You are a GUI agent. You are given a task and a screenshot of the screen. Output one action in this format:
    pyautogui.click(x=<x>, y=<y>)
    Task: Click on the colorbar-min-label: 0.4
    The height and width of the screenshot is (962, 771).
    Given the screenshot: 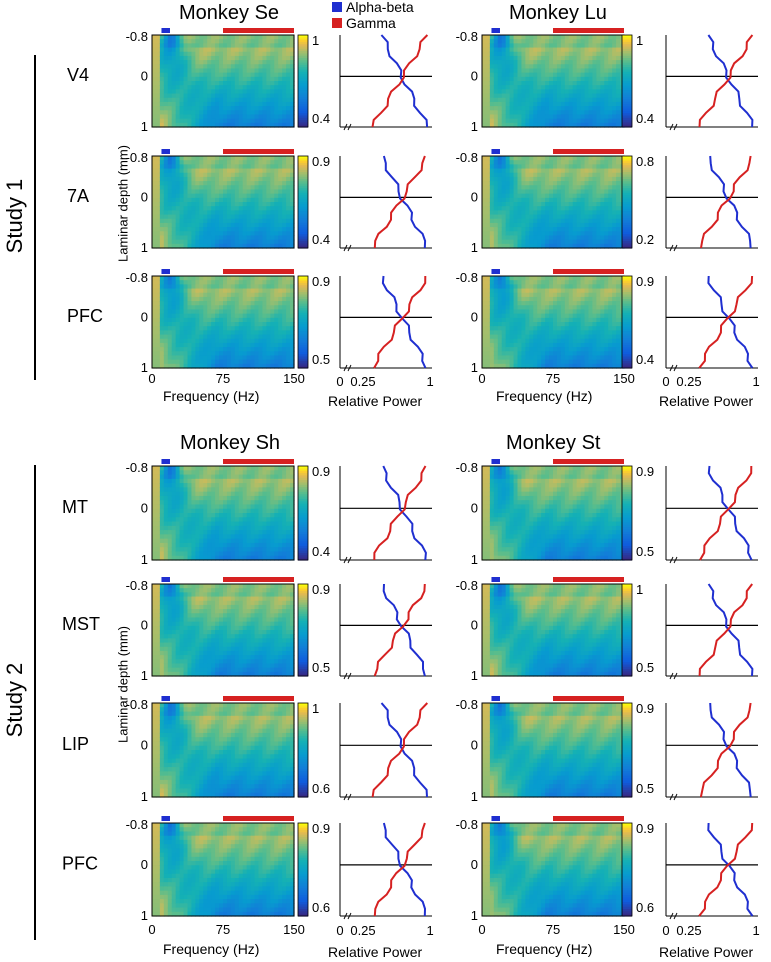 What is the action you would take?
    pyautogui.click(x=321, y=239)
    